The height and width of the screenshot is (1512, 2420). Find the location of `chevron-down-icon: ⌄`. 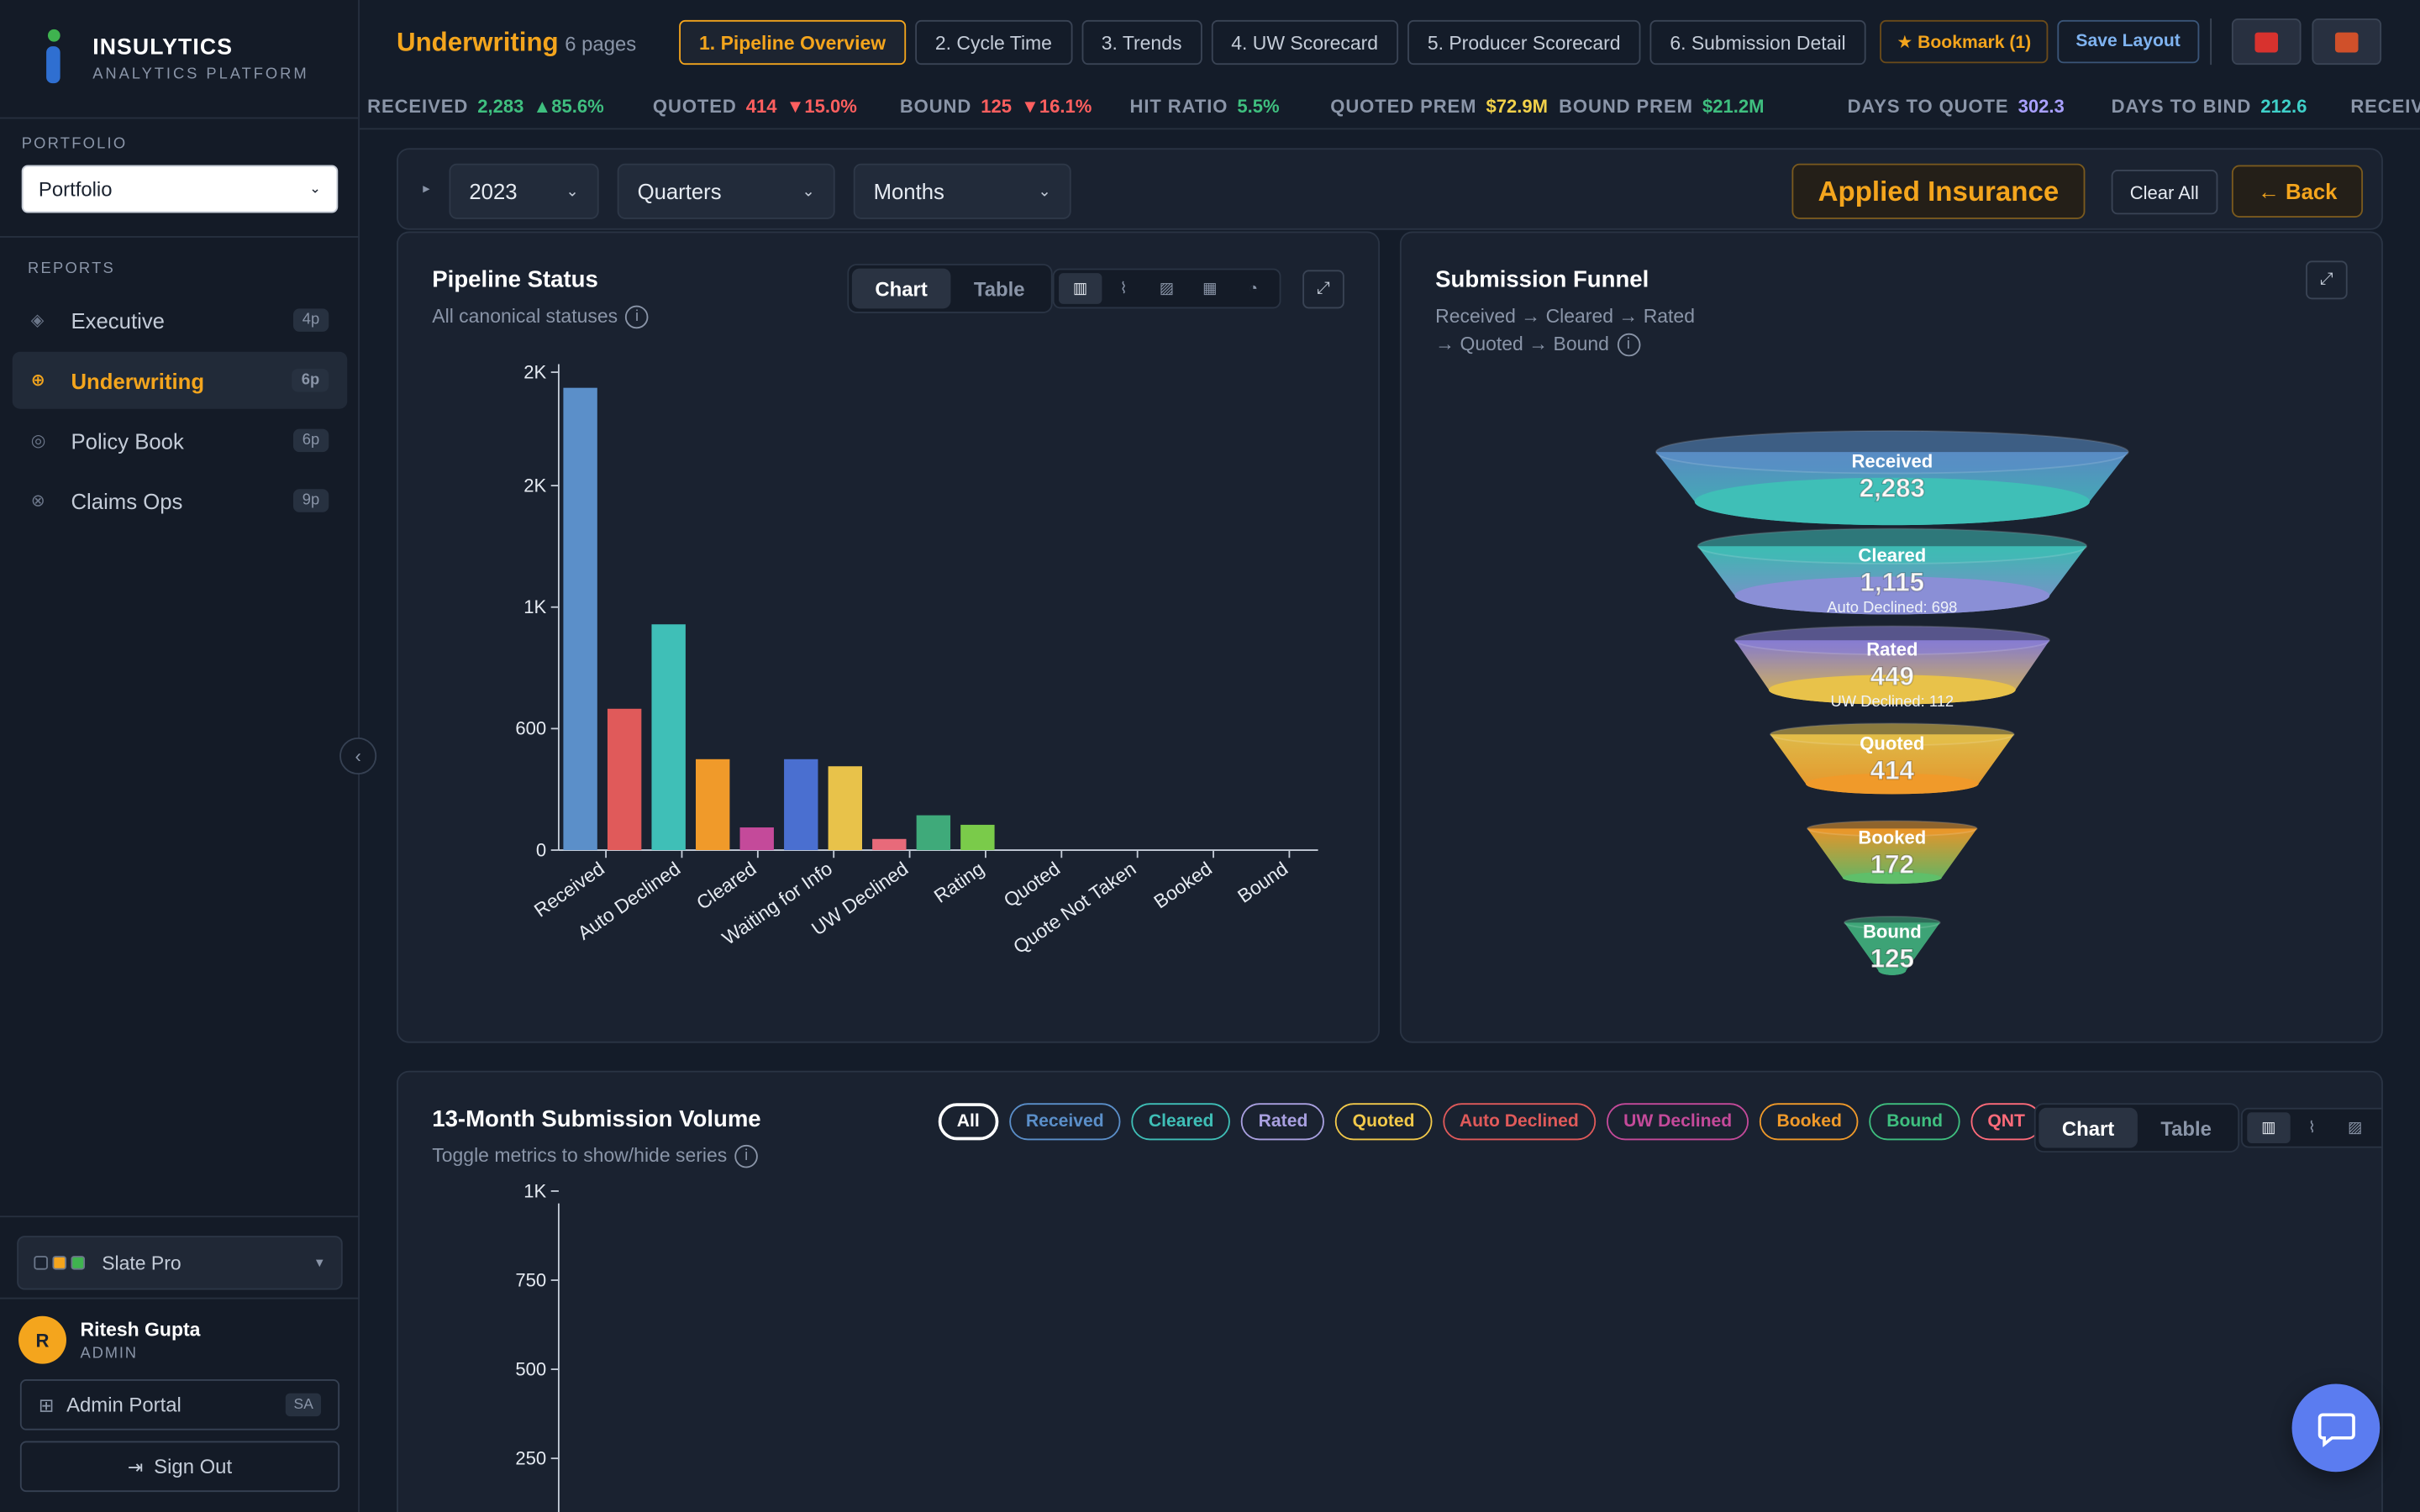

chevron-down-icon: ⌄ is located at coordinates (315, 188).